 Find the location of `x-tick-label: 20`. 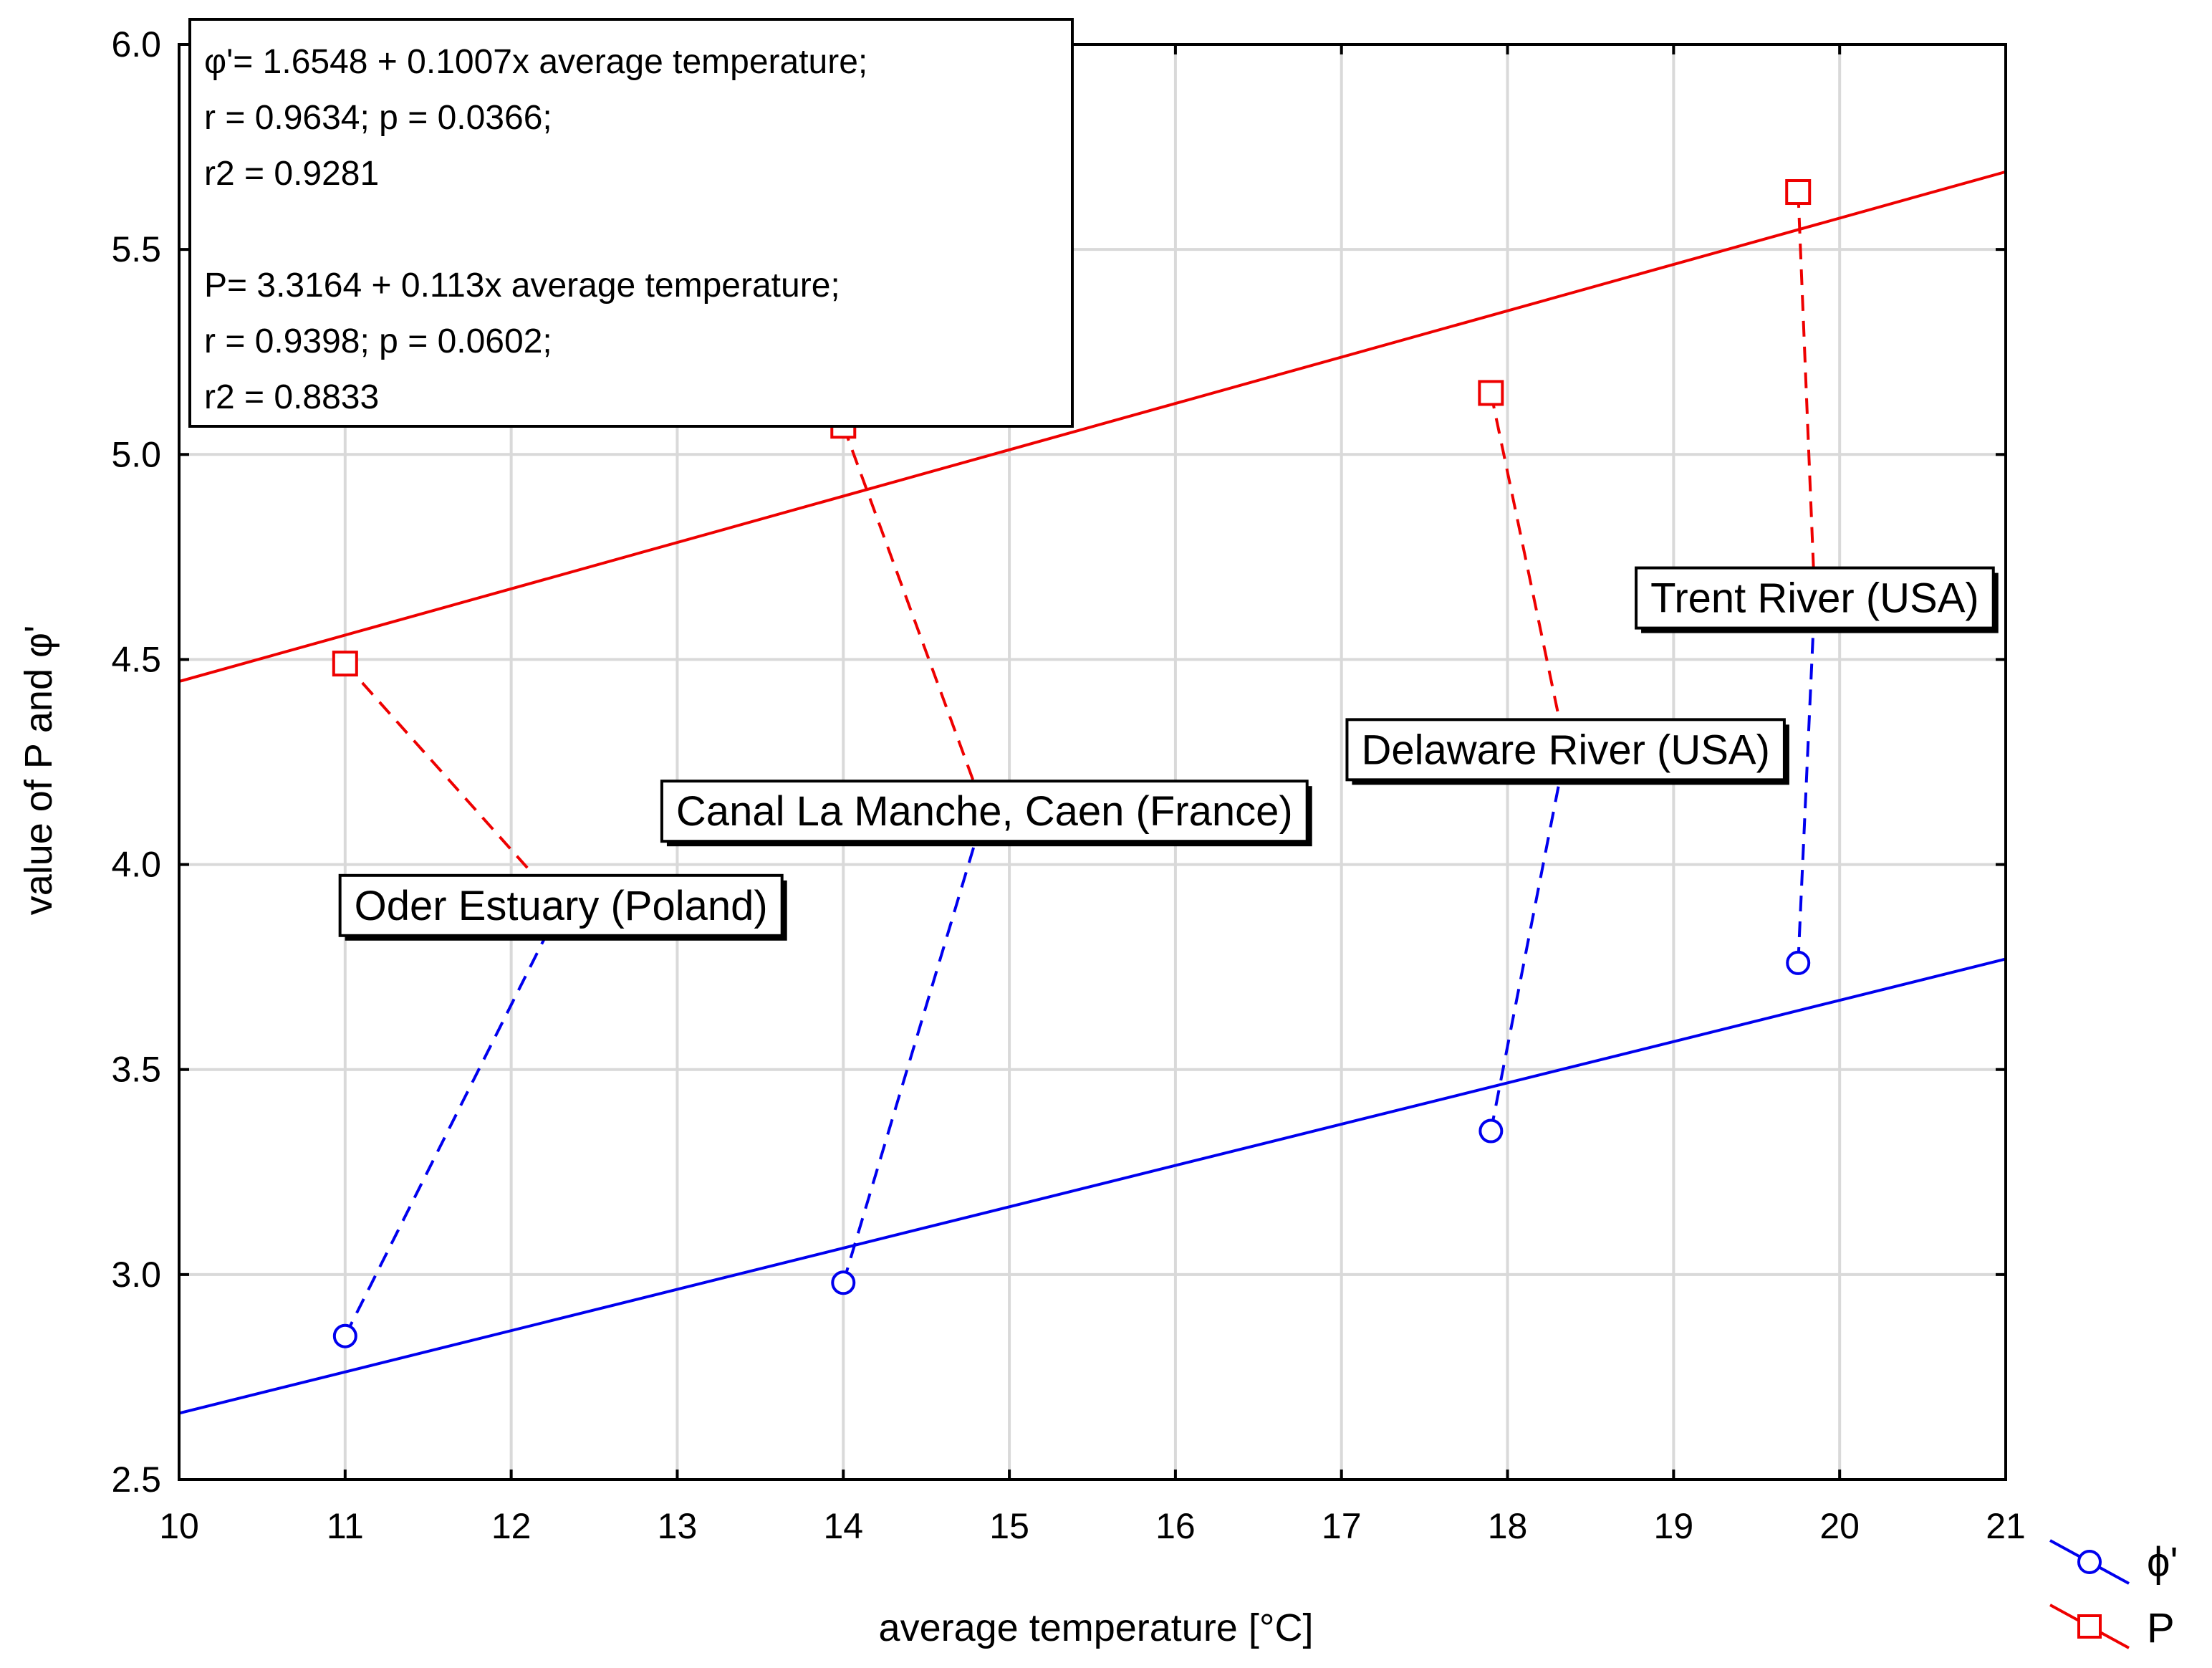

x-tick-label: 20 is located at coordinates (1839, 1526).